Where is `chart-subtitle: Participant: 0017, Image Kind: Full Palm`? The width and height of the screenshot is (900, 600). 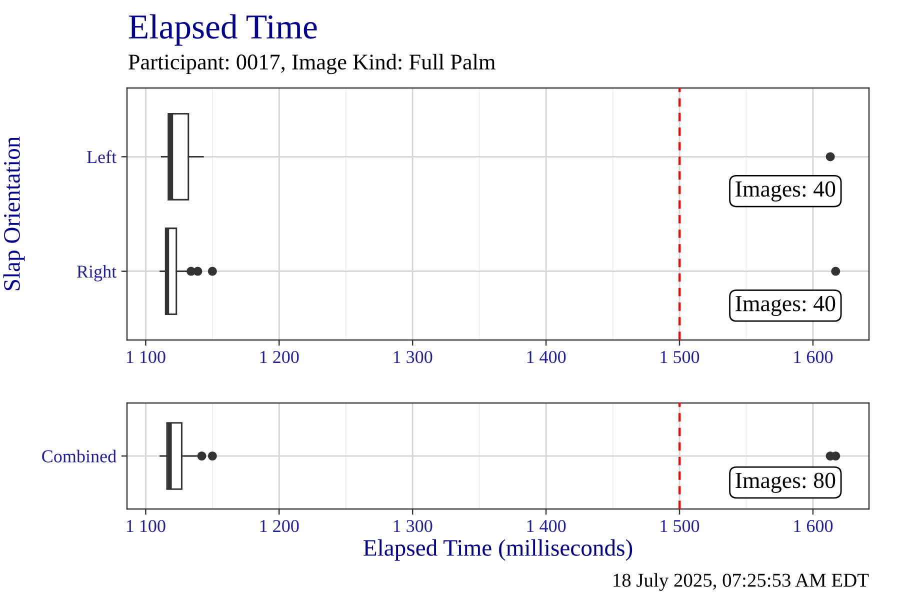
chart-subtitle: Participant: 0017, Image Kind: Full Palm is located at coordinates (312, 64).